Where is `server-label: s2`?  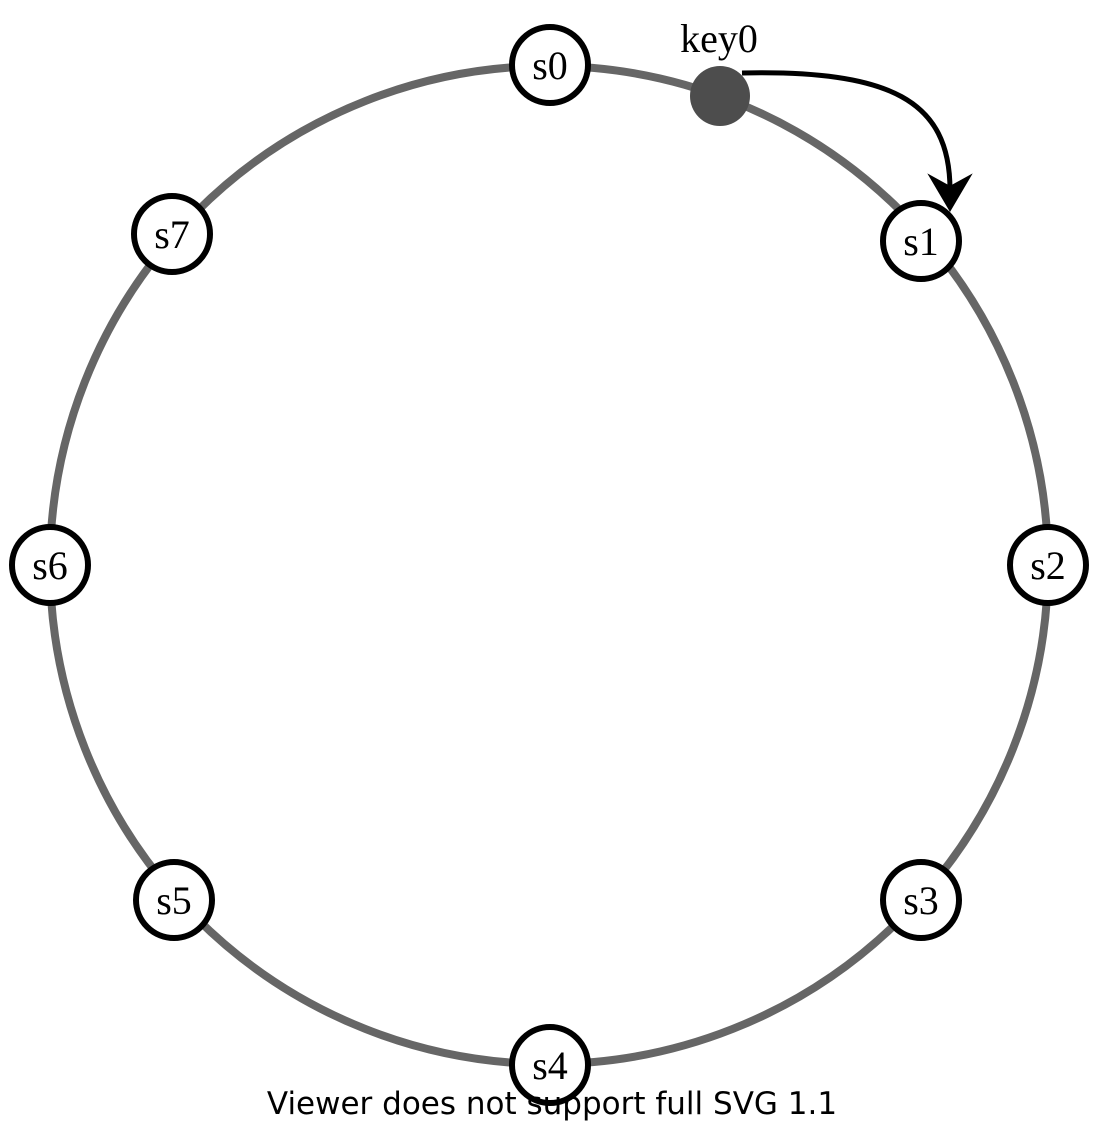 server-label: s2 is located at coordinates (1048, 565).